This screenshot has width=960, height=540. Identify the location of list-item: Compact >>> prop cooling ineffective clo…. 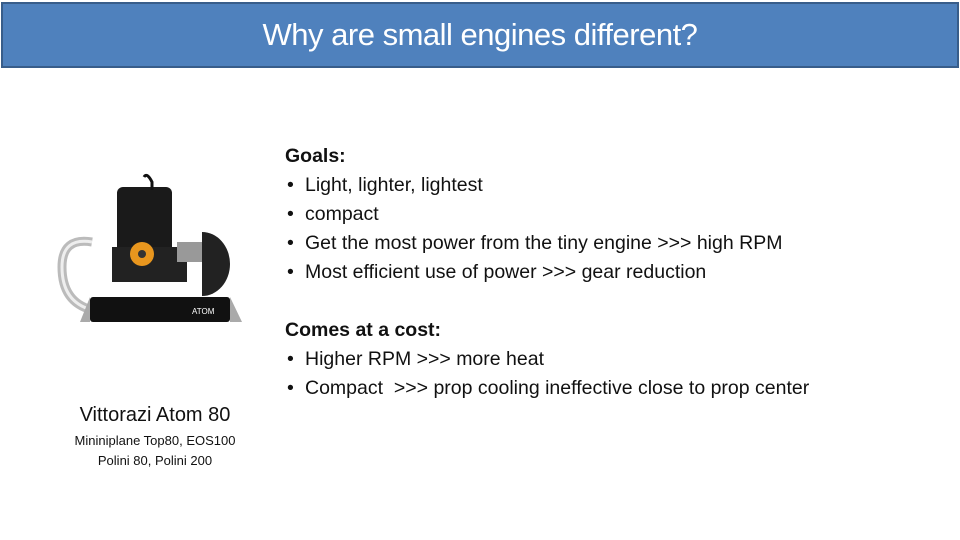
(547, 388).